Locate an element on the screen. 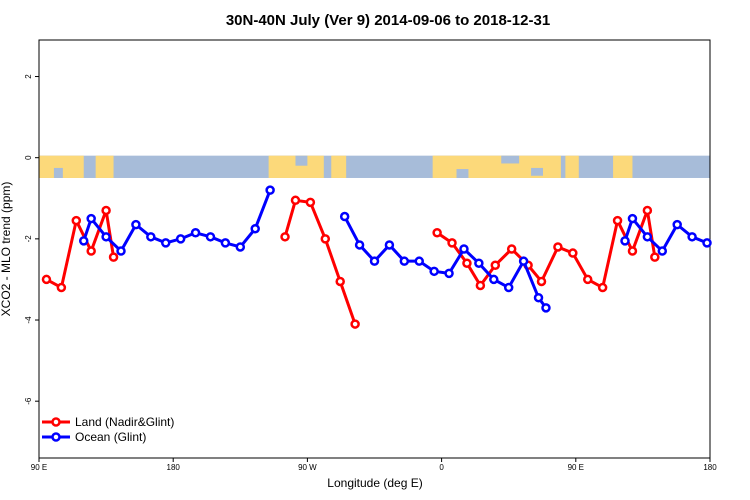 Image resolution: width=750 pixels, height=500 pixels. x-axis-label: Longitude (deg E) is located at coordinates (374, 483).